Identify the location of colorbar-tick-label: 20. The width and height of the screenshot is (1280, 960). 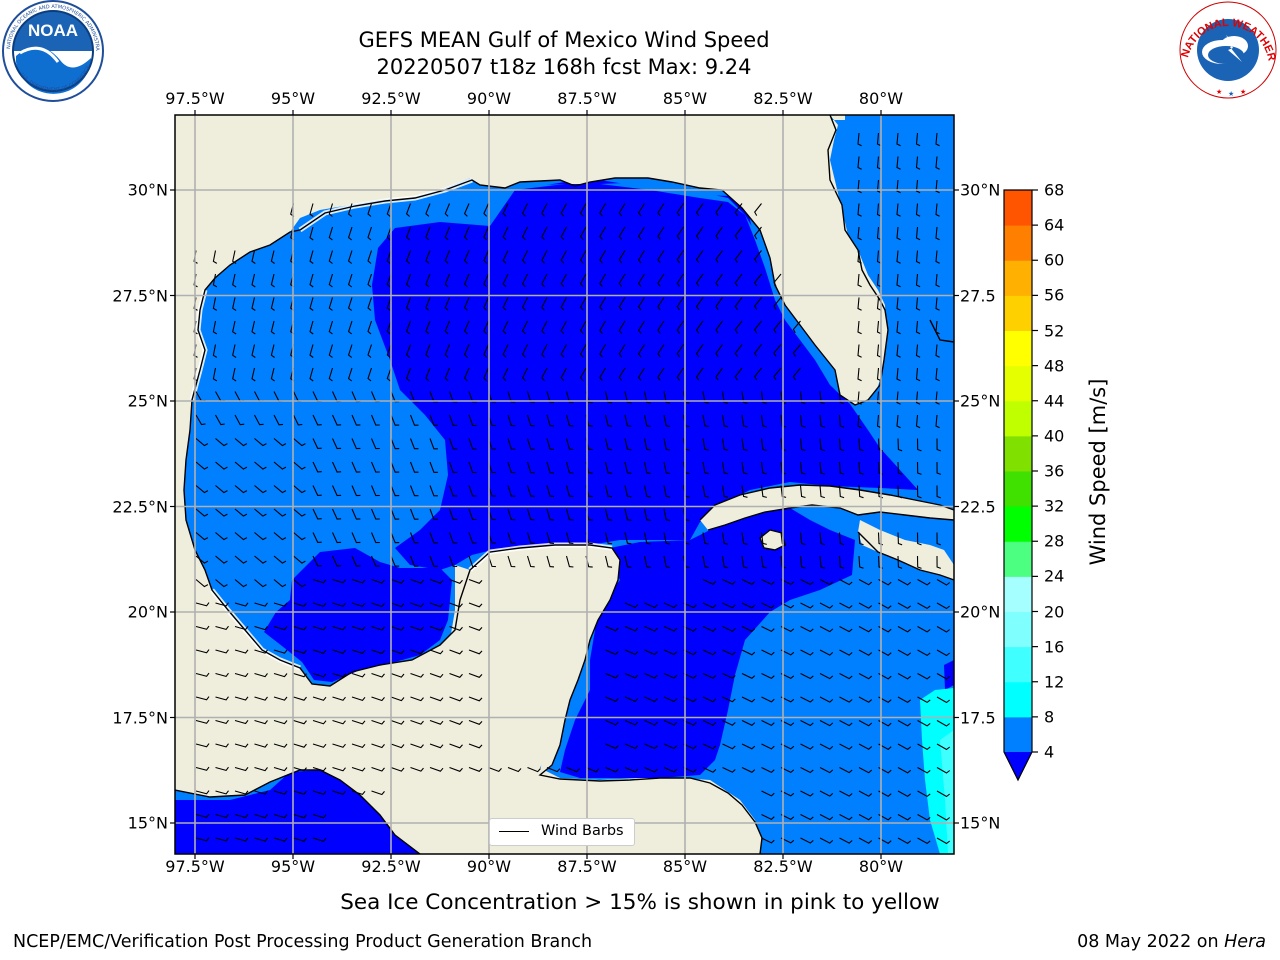
(1054, 611).